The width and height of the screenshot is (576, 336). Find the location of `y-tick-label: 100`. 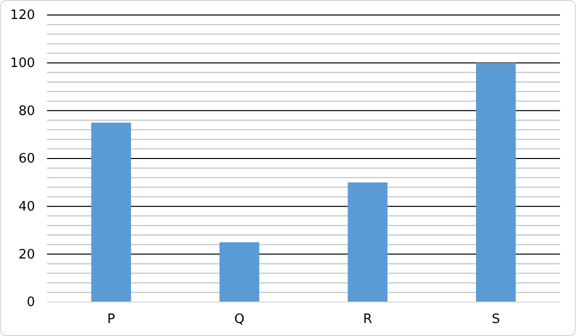

y-tick-label: 100 is located at coordinates (22, 63).